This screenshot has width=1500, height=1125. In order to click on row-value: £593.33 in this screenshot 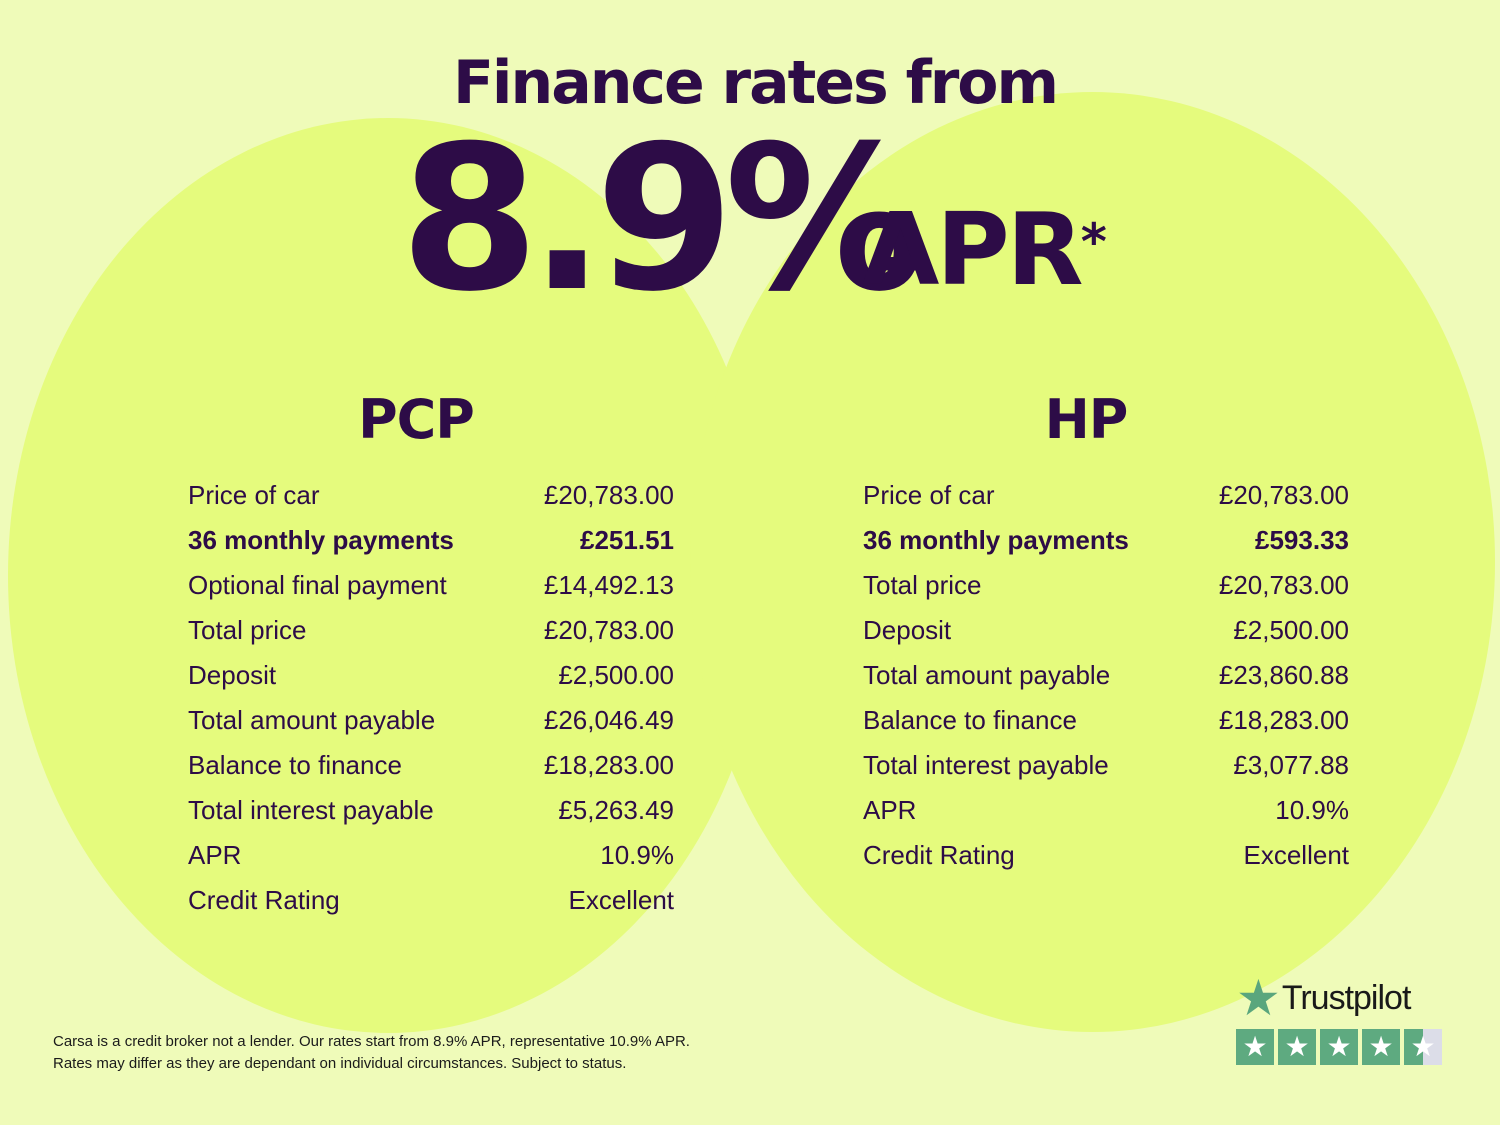, I will do `click(1302, 540)`.